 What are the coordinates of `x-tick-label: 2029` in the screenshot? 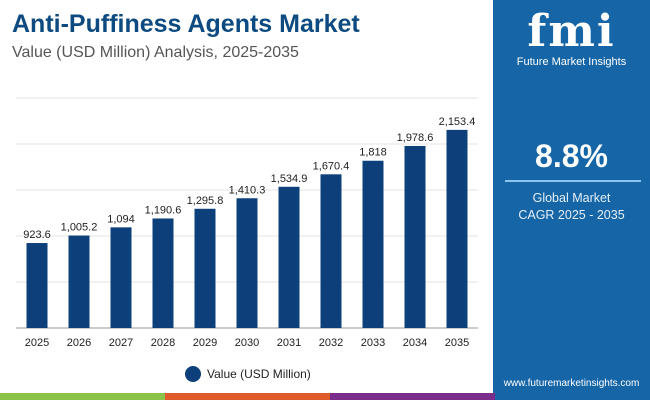 It's located at (205, 343).